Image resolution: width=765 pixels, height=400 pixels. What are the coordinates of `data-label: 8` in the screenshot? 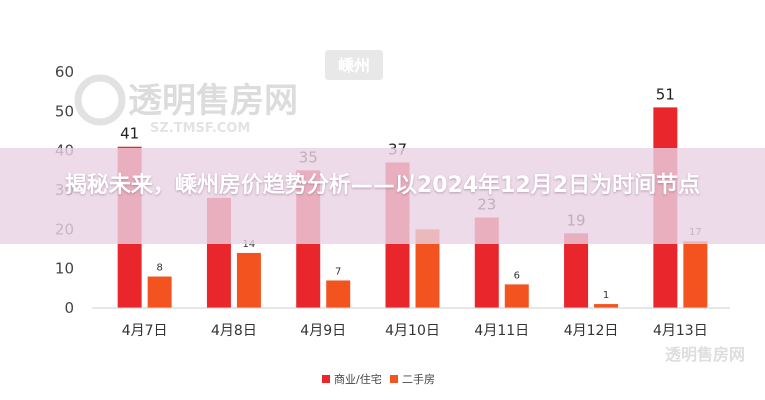 It's located at (159, 268).